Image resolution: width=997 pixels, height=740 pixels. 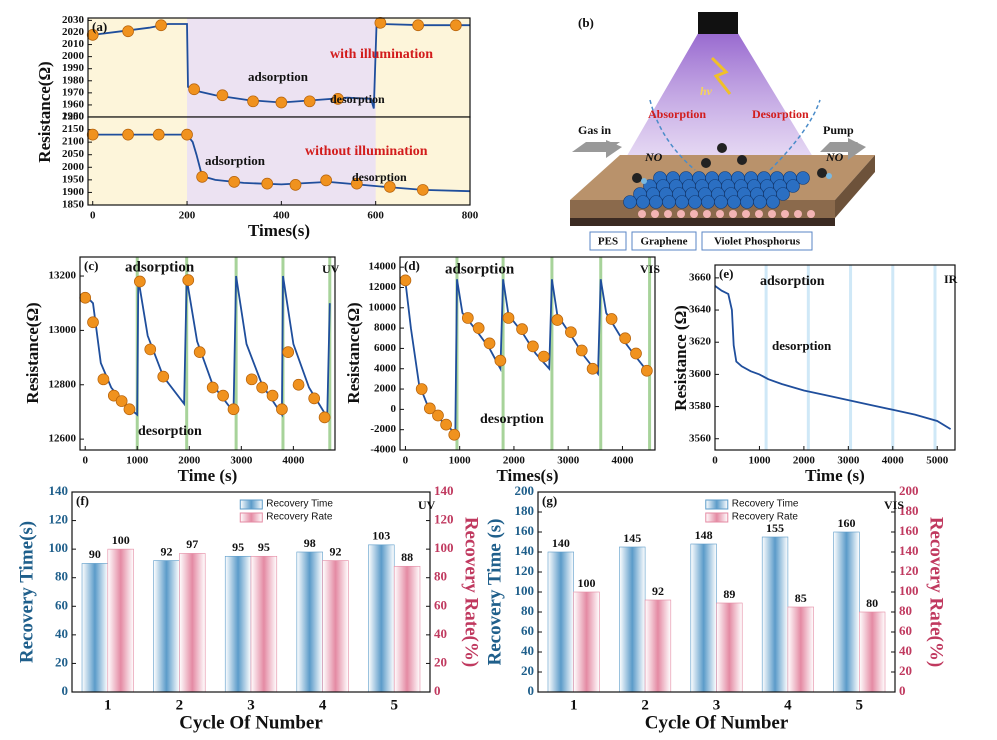 What do you see at coordinates (702, 222) in the screenshot?
I see `pes-layer` at bounding box center [702, 222].